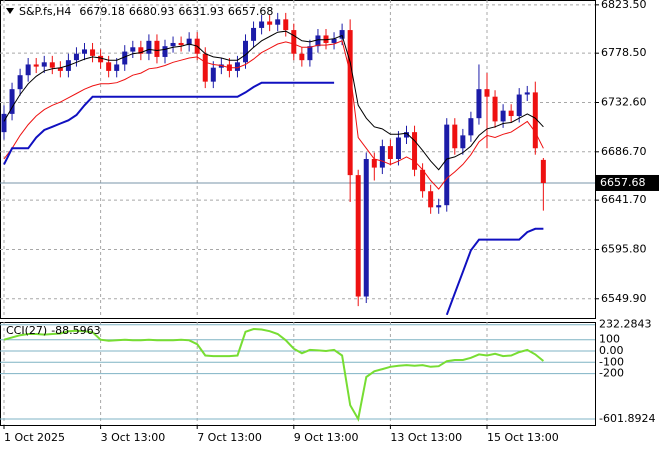 The image size is (660, 450). Describe the element at coordinates (229, 437) in the screenshot. I see `x-tick-label: 7 Oct 13:00` at that location.